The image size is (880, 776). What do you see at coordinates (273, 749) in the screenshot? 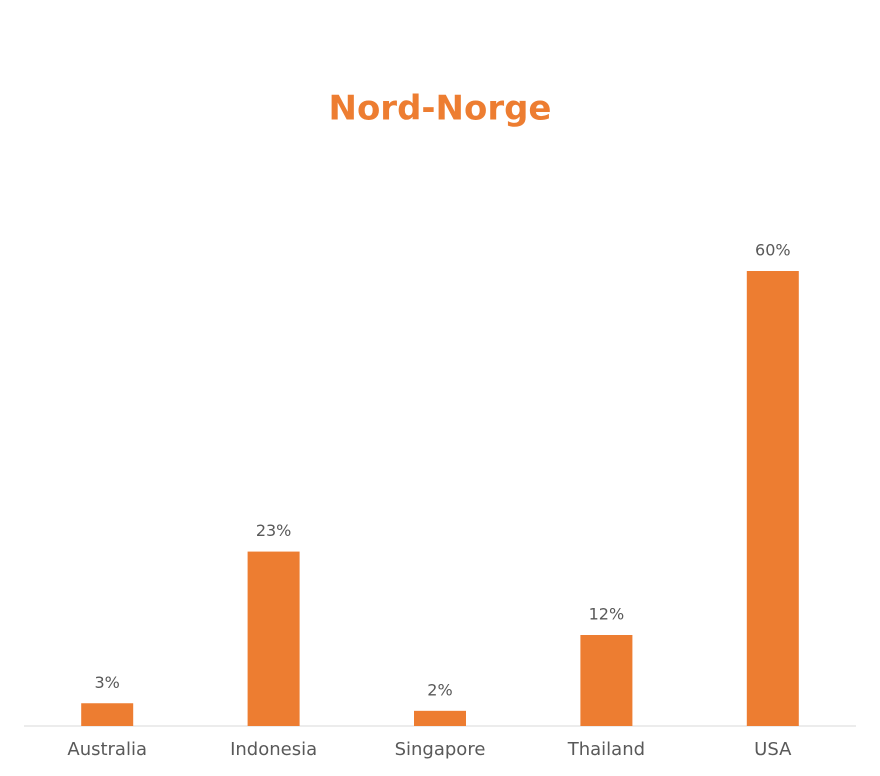
I see `x-tick-label: Indonesia` at bounding box center [273, 749].